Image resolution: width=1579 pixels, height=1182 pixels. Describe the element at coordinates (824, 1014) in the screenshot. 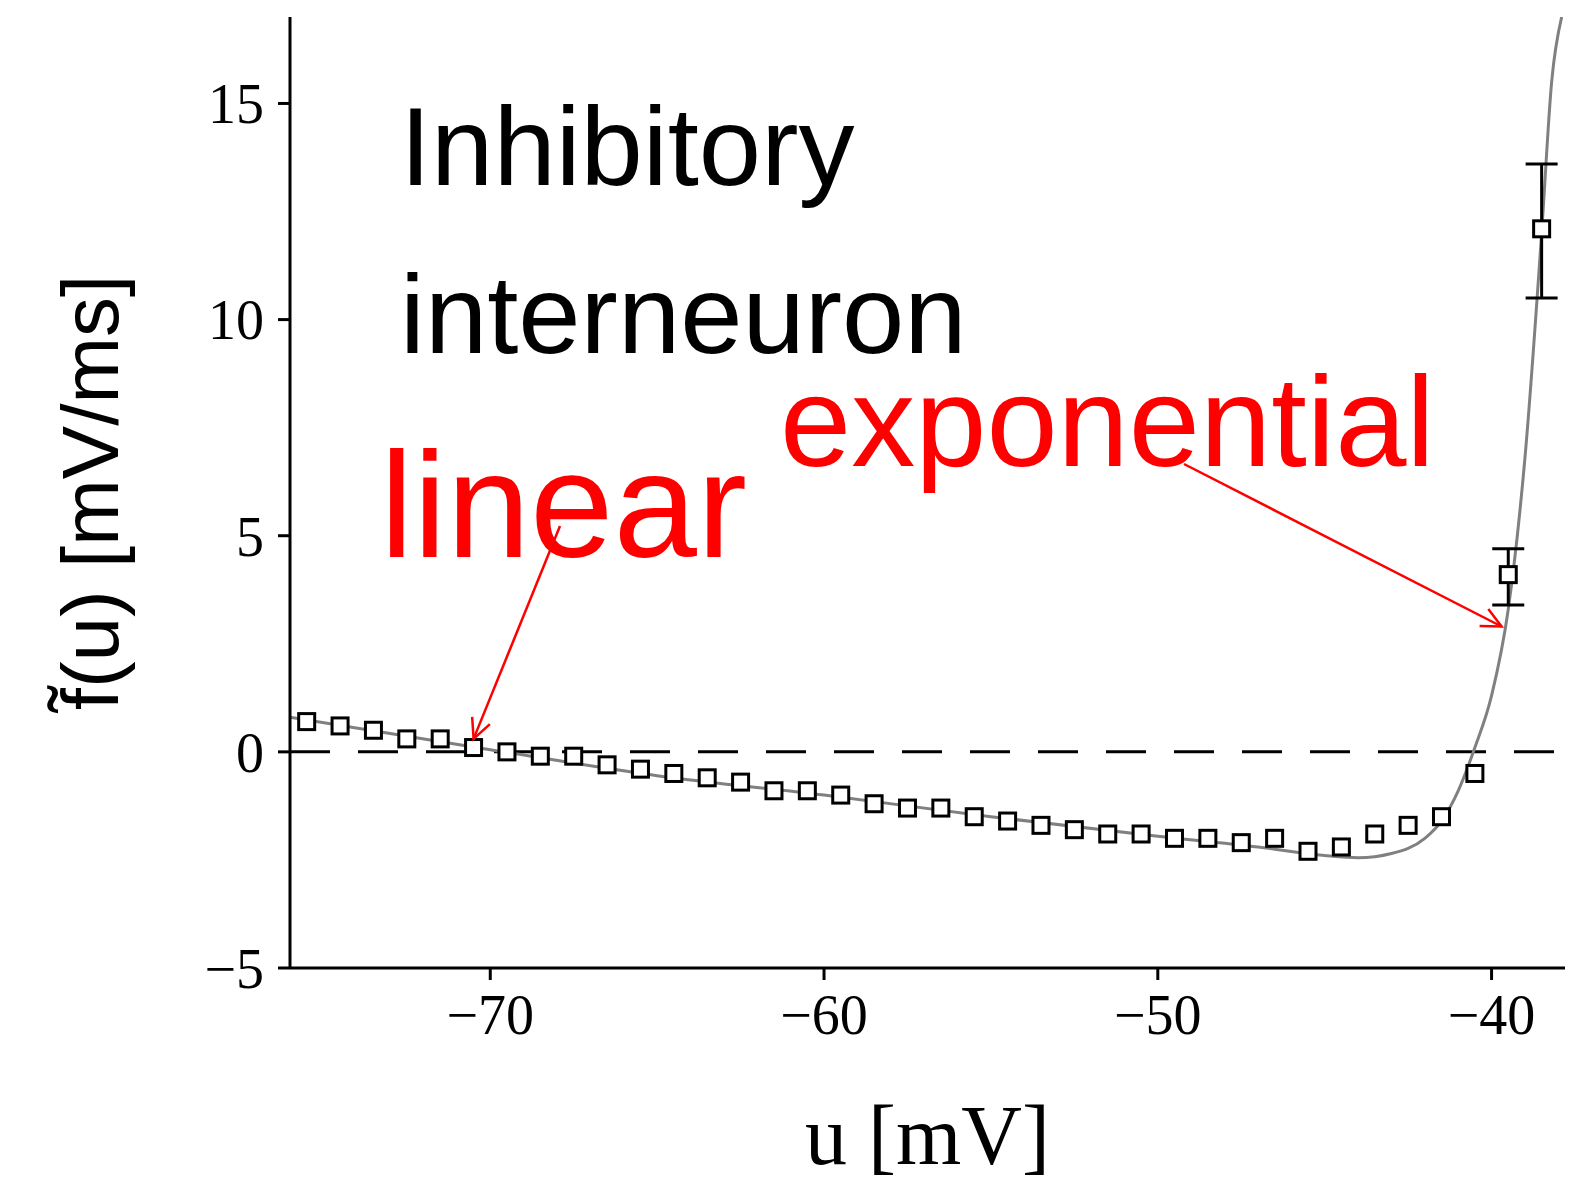

I see `x-tick-label: −60` at that location.